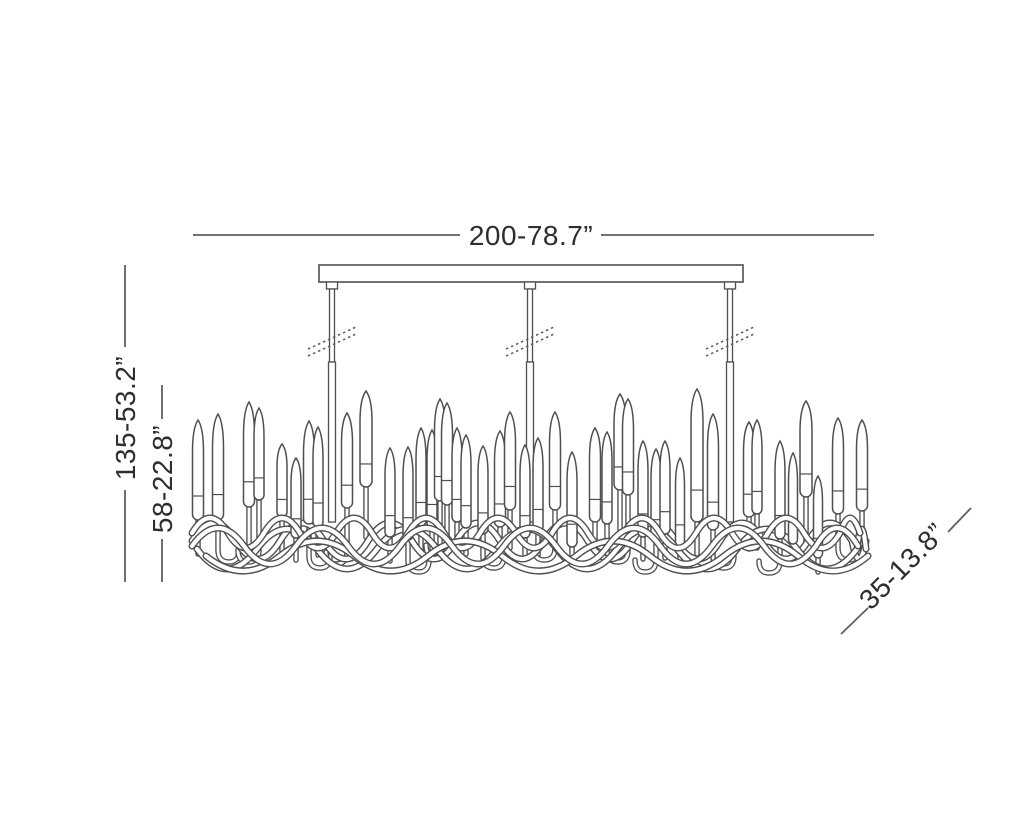 This screenshot has height=819, width=1024. Describe the element at coordinates (162, 479) in the screenshot. I see `body-height-dimension-label: 58-22.8”` at that location.